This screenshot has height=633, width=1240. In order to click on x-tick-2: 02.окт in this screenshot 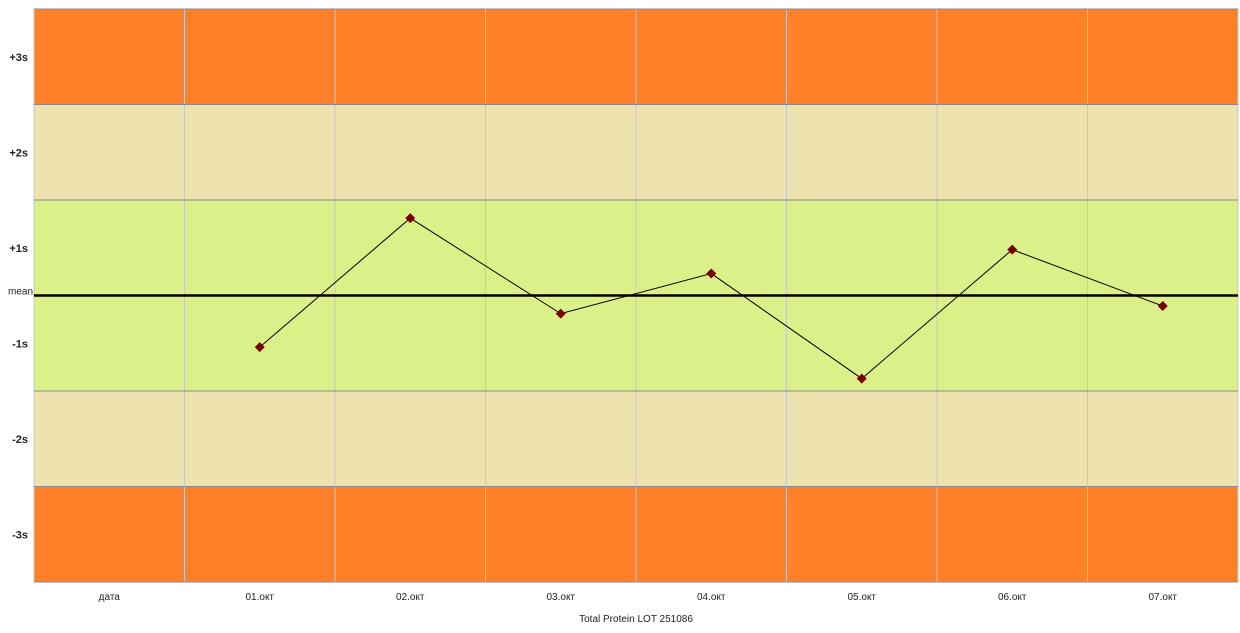, I will do `click(410, 597)`.